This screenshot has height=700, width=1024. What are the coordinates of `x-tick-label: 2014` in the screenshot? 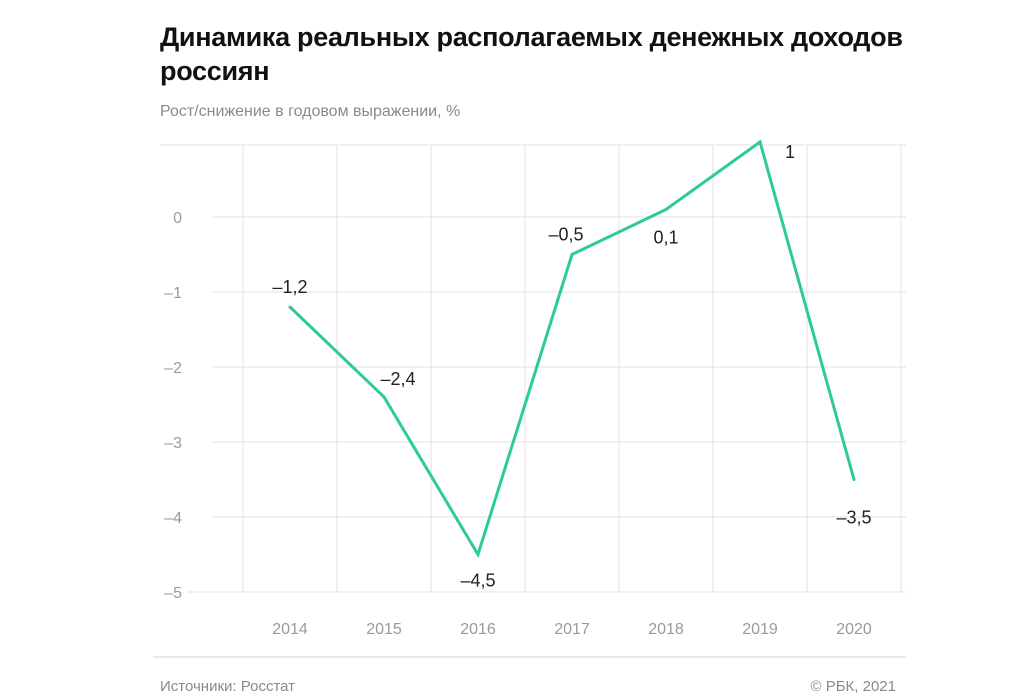 It's located at (290, 629).